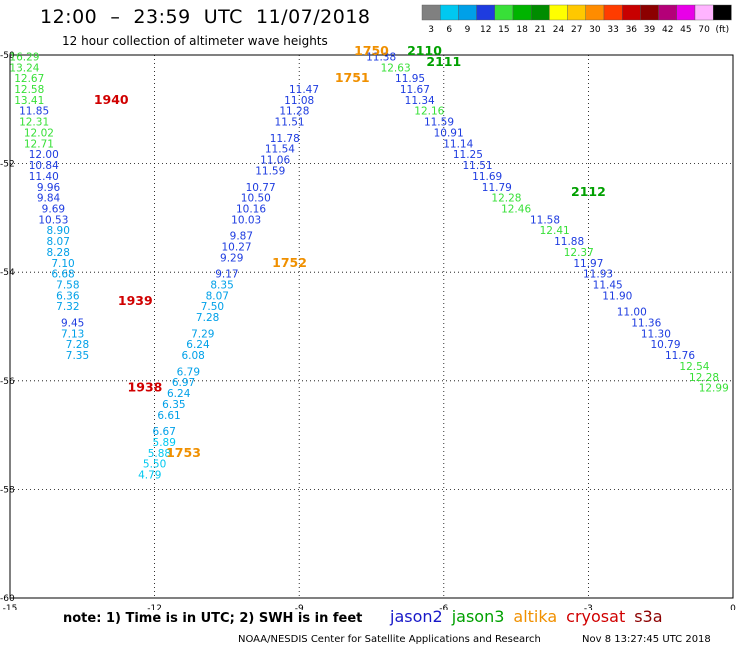  Describe the element at coordinates (7, 599) in the screenshot. I see `latitude-tick-label: -60` at that location.